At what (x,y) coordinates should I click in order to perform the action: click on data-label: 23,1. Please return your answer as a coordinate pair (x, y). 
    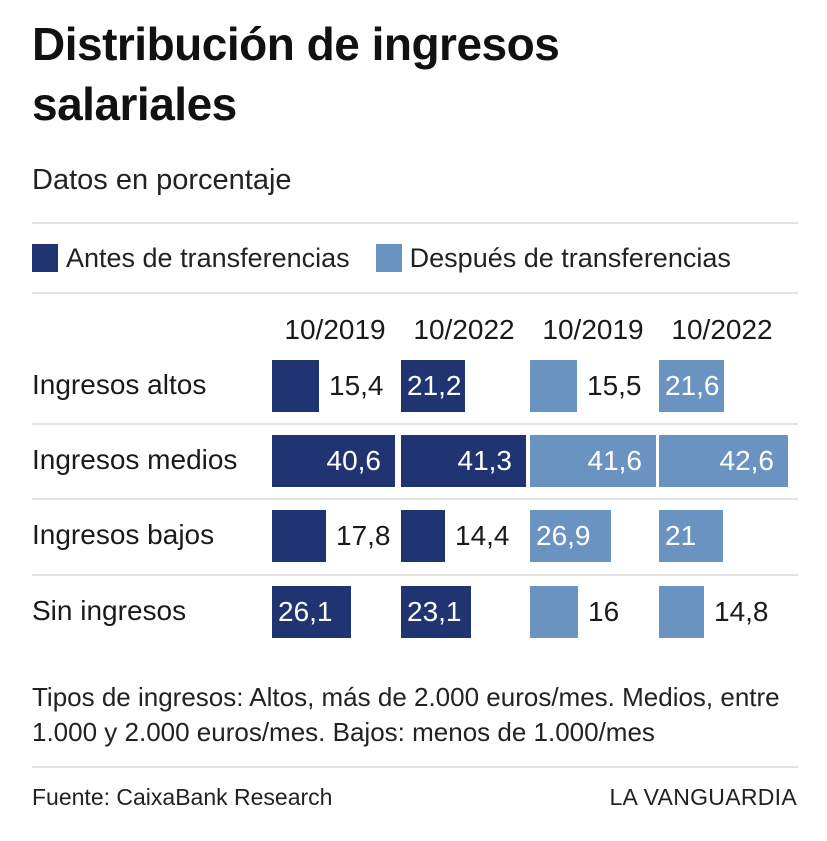
    Looking at the image, I should click on (434, 611).